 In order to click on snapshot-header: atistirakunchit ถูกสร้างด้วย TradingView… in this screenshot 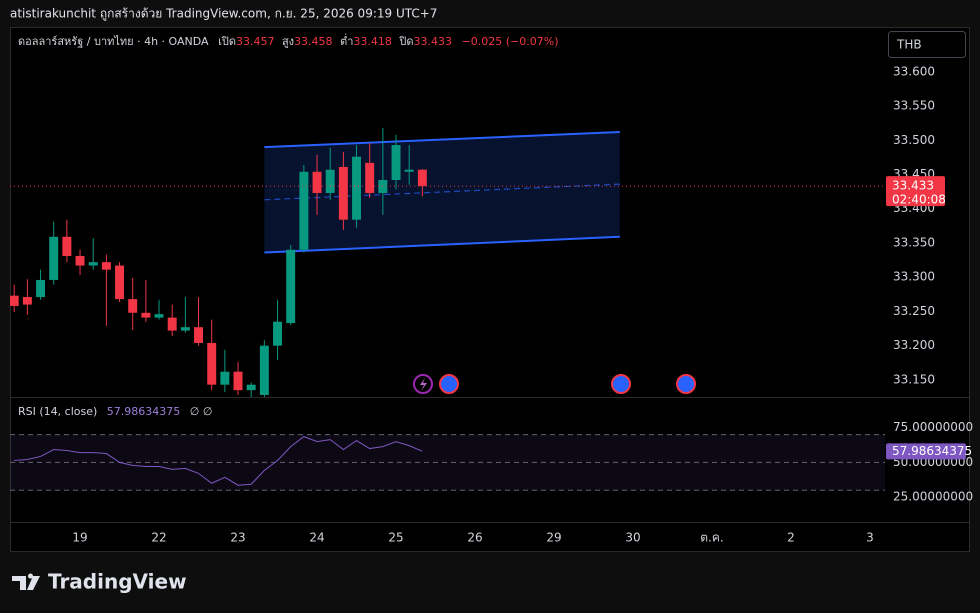, I will do `click(223, 14)`.